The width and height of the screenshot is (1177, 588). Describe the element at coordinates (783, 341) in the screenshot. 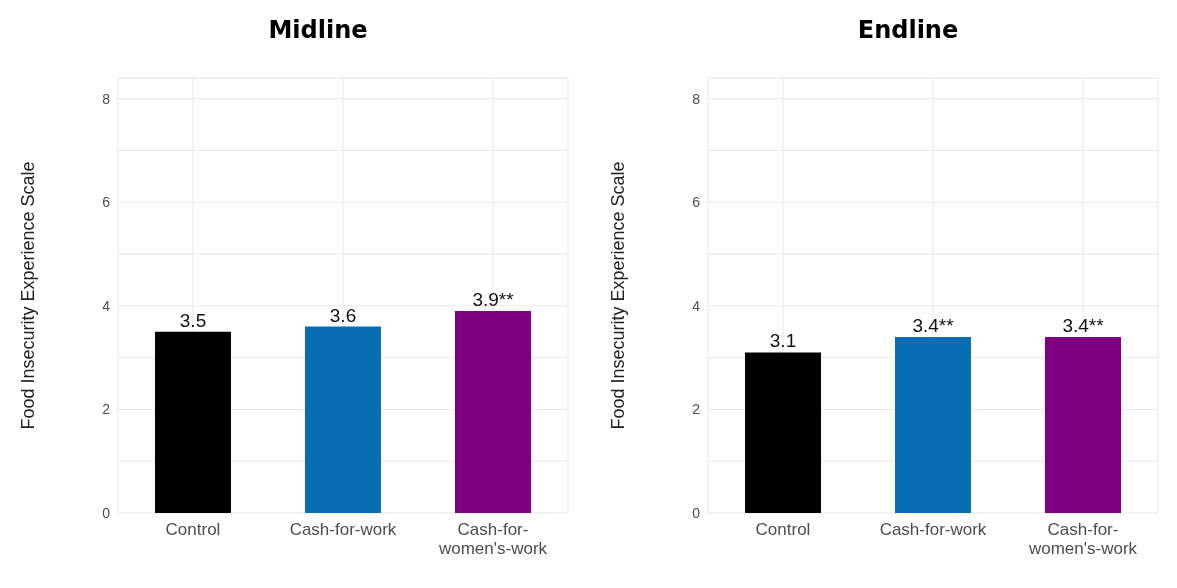

I see `data-label: 3.1` at that location.